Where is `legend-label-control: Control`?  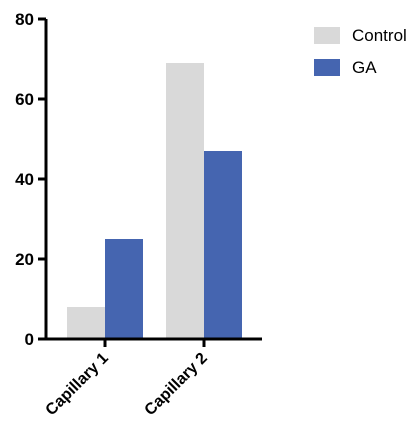
legend-label-control: Control is located at coordinates (379, 35).